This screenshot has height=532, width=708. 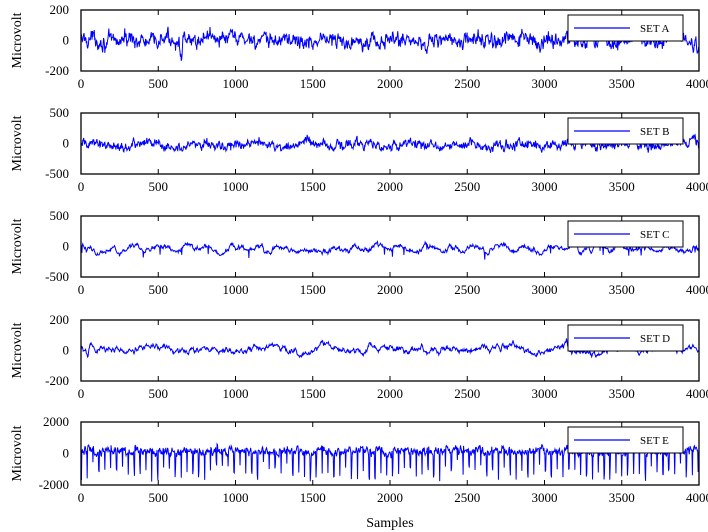 I want to click on legend-label: SET D, so click(x=655, y=339).